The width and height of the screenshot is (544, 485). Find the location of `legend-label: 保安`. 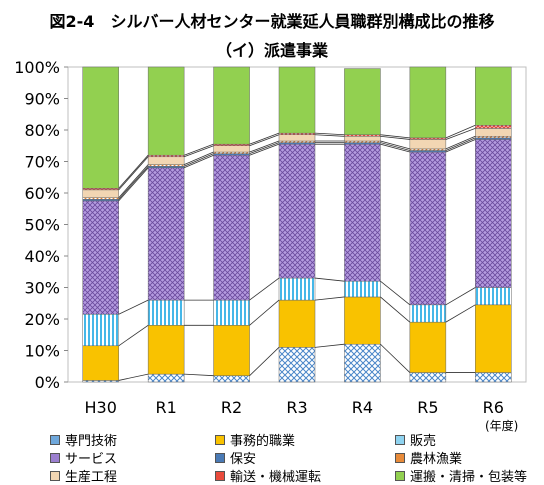

legend-label: 保安 is located at coordinates (243, 459).